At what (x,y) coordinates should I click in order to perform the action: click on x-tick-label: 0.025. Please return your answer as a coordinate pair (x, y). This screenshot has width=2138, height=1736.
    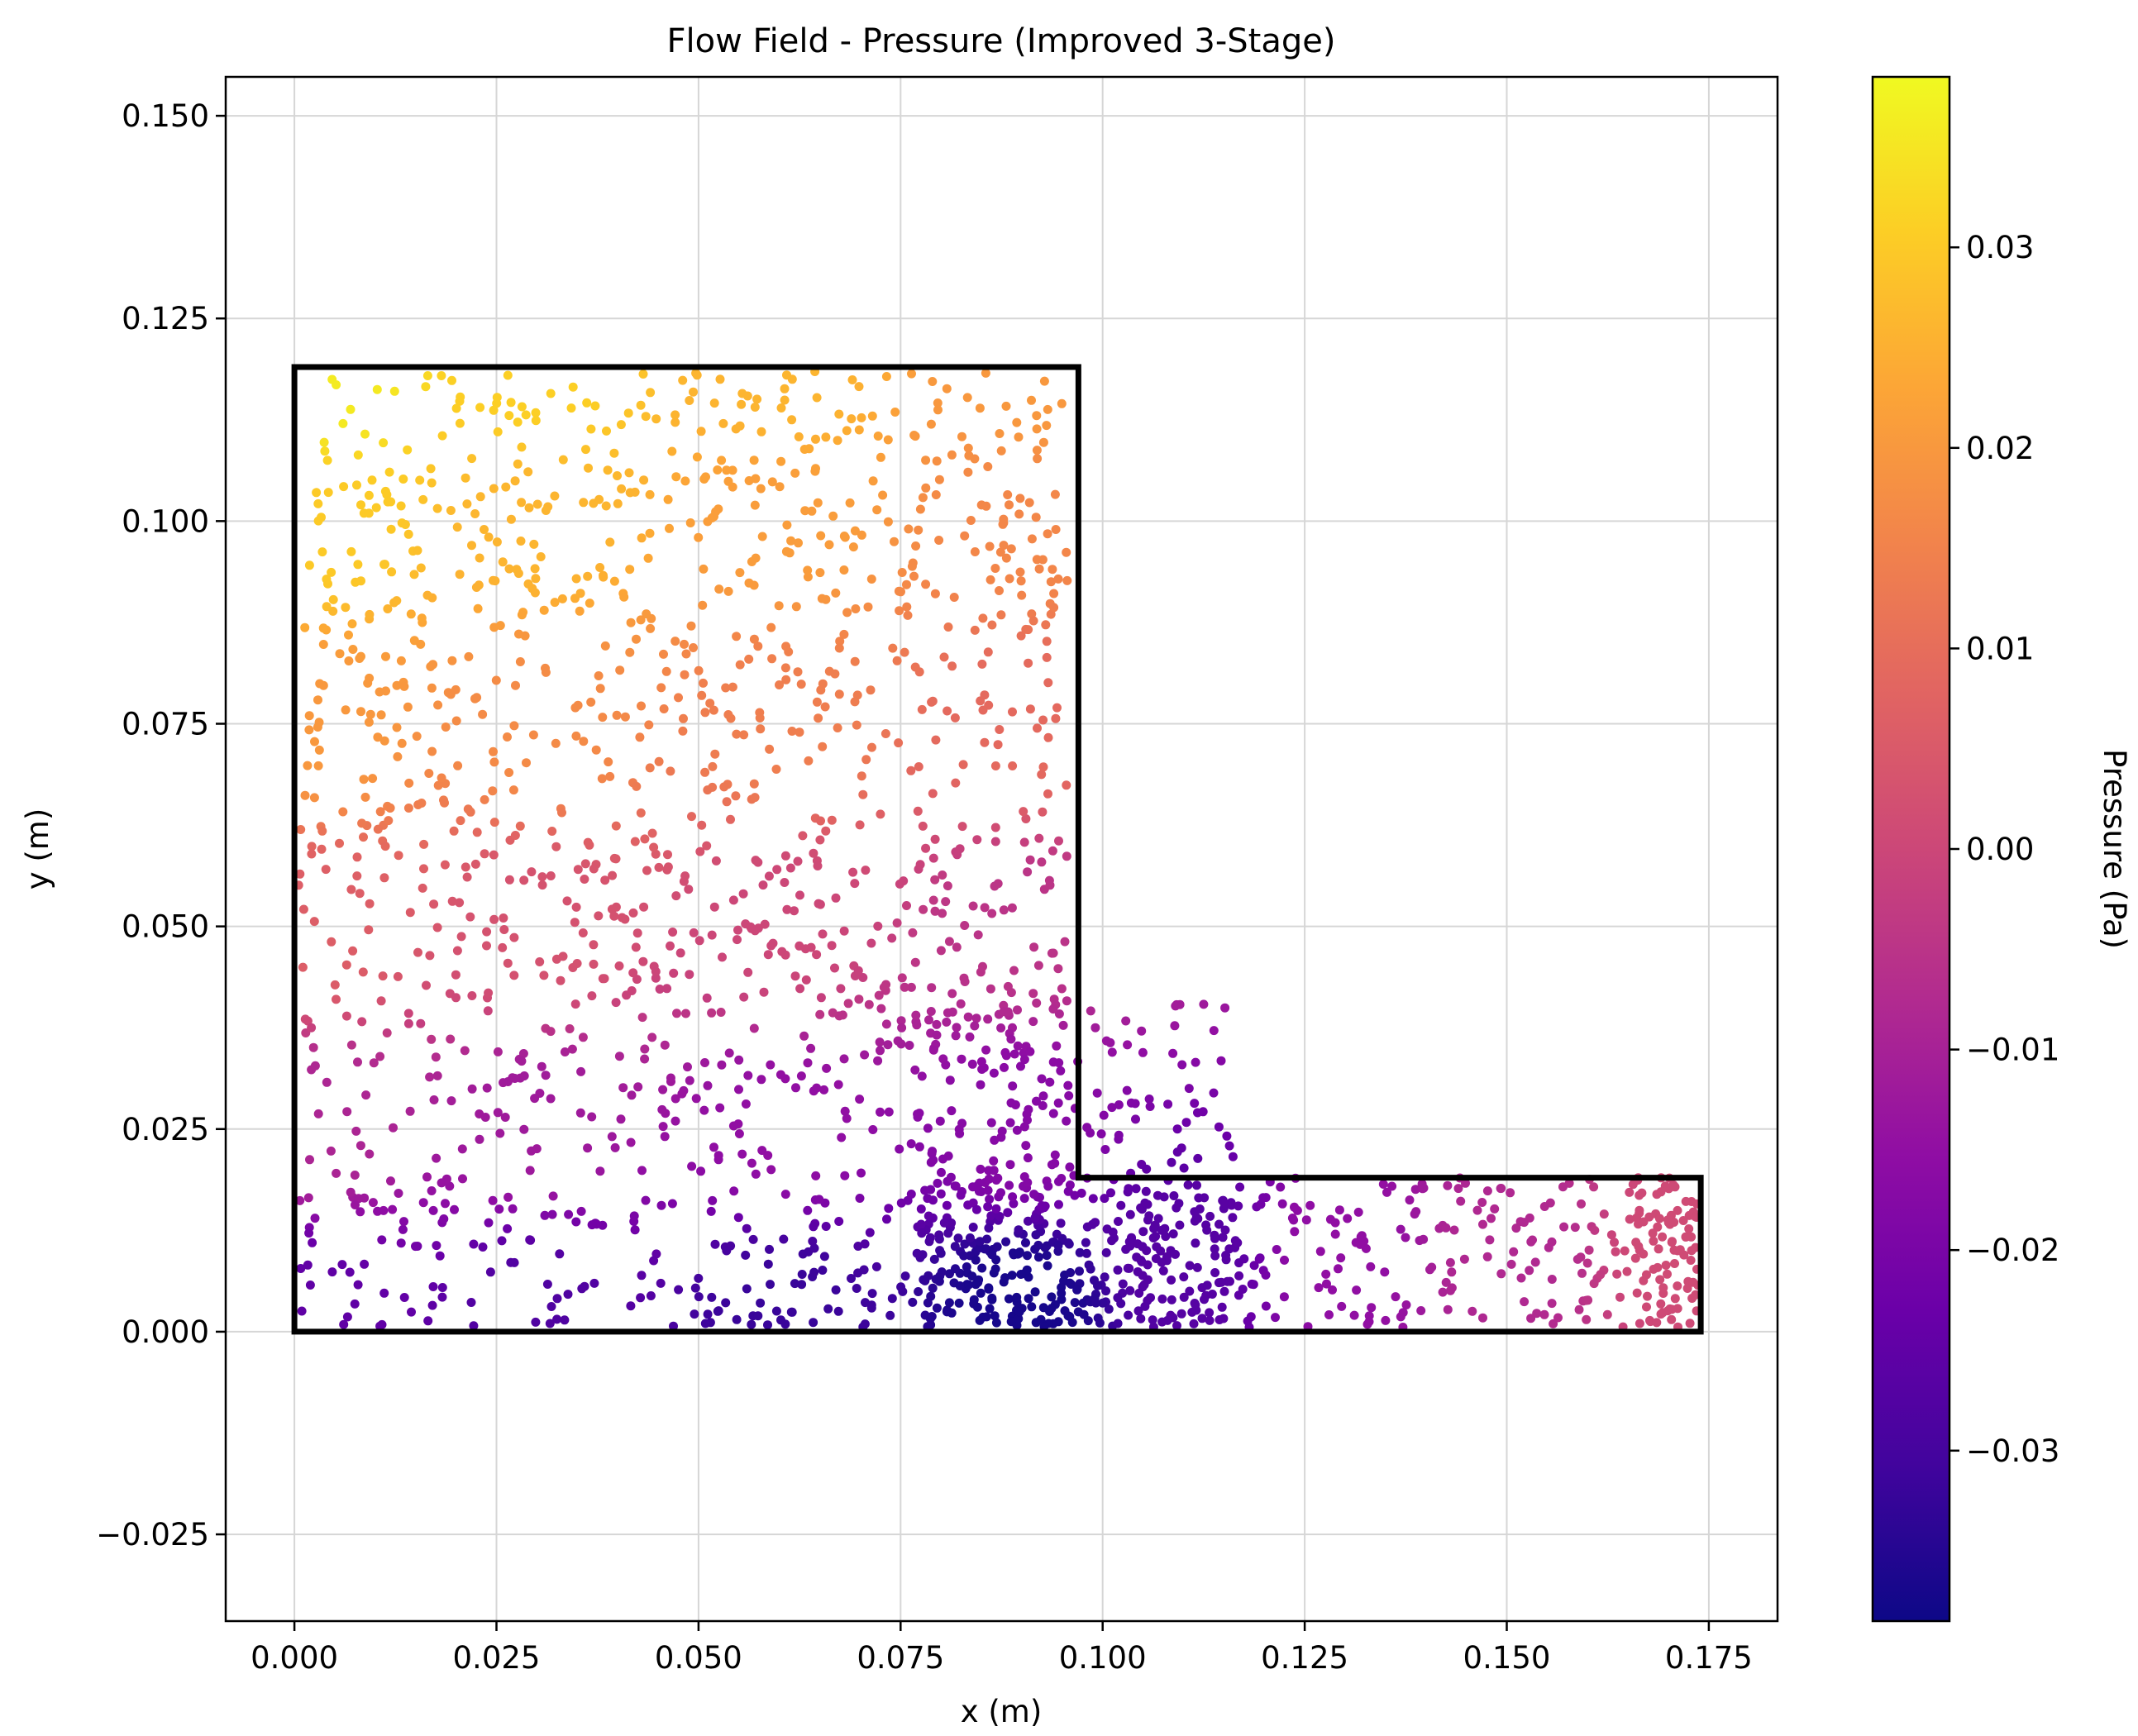
    Looking at the image, I should click on (497, 1658).